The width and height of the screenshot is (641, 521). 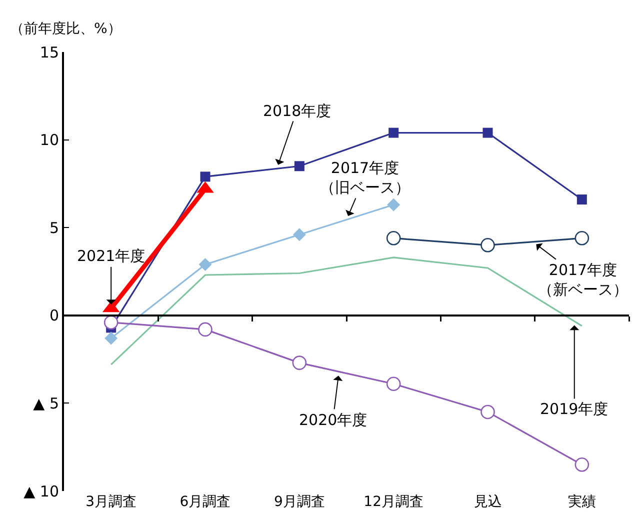 I want to click on series-label: 2021年度, so click(x=111, y=256).